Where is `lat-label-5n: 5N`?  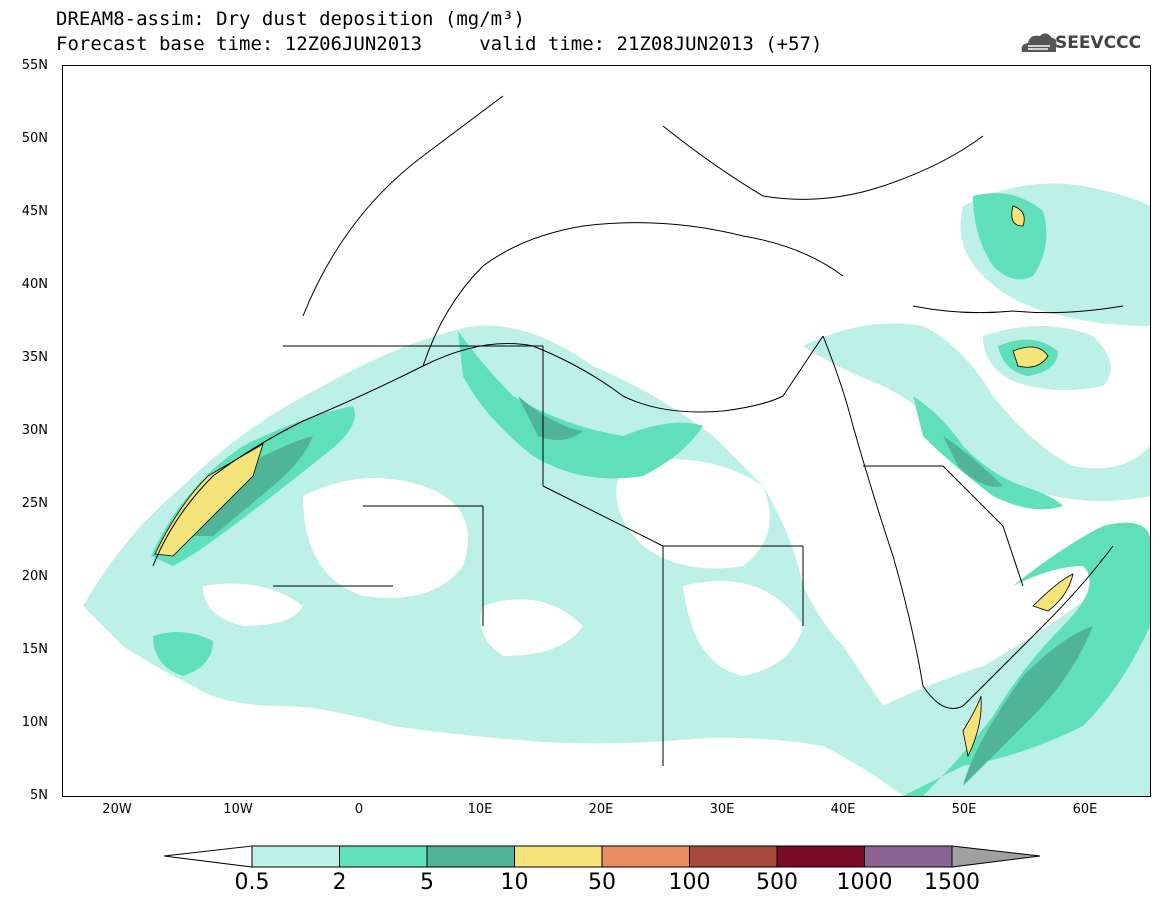
lat-label-5n: 5N is located at coordinates (39, 795).